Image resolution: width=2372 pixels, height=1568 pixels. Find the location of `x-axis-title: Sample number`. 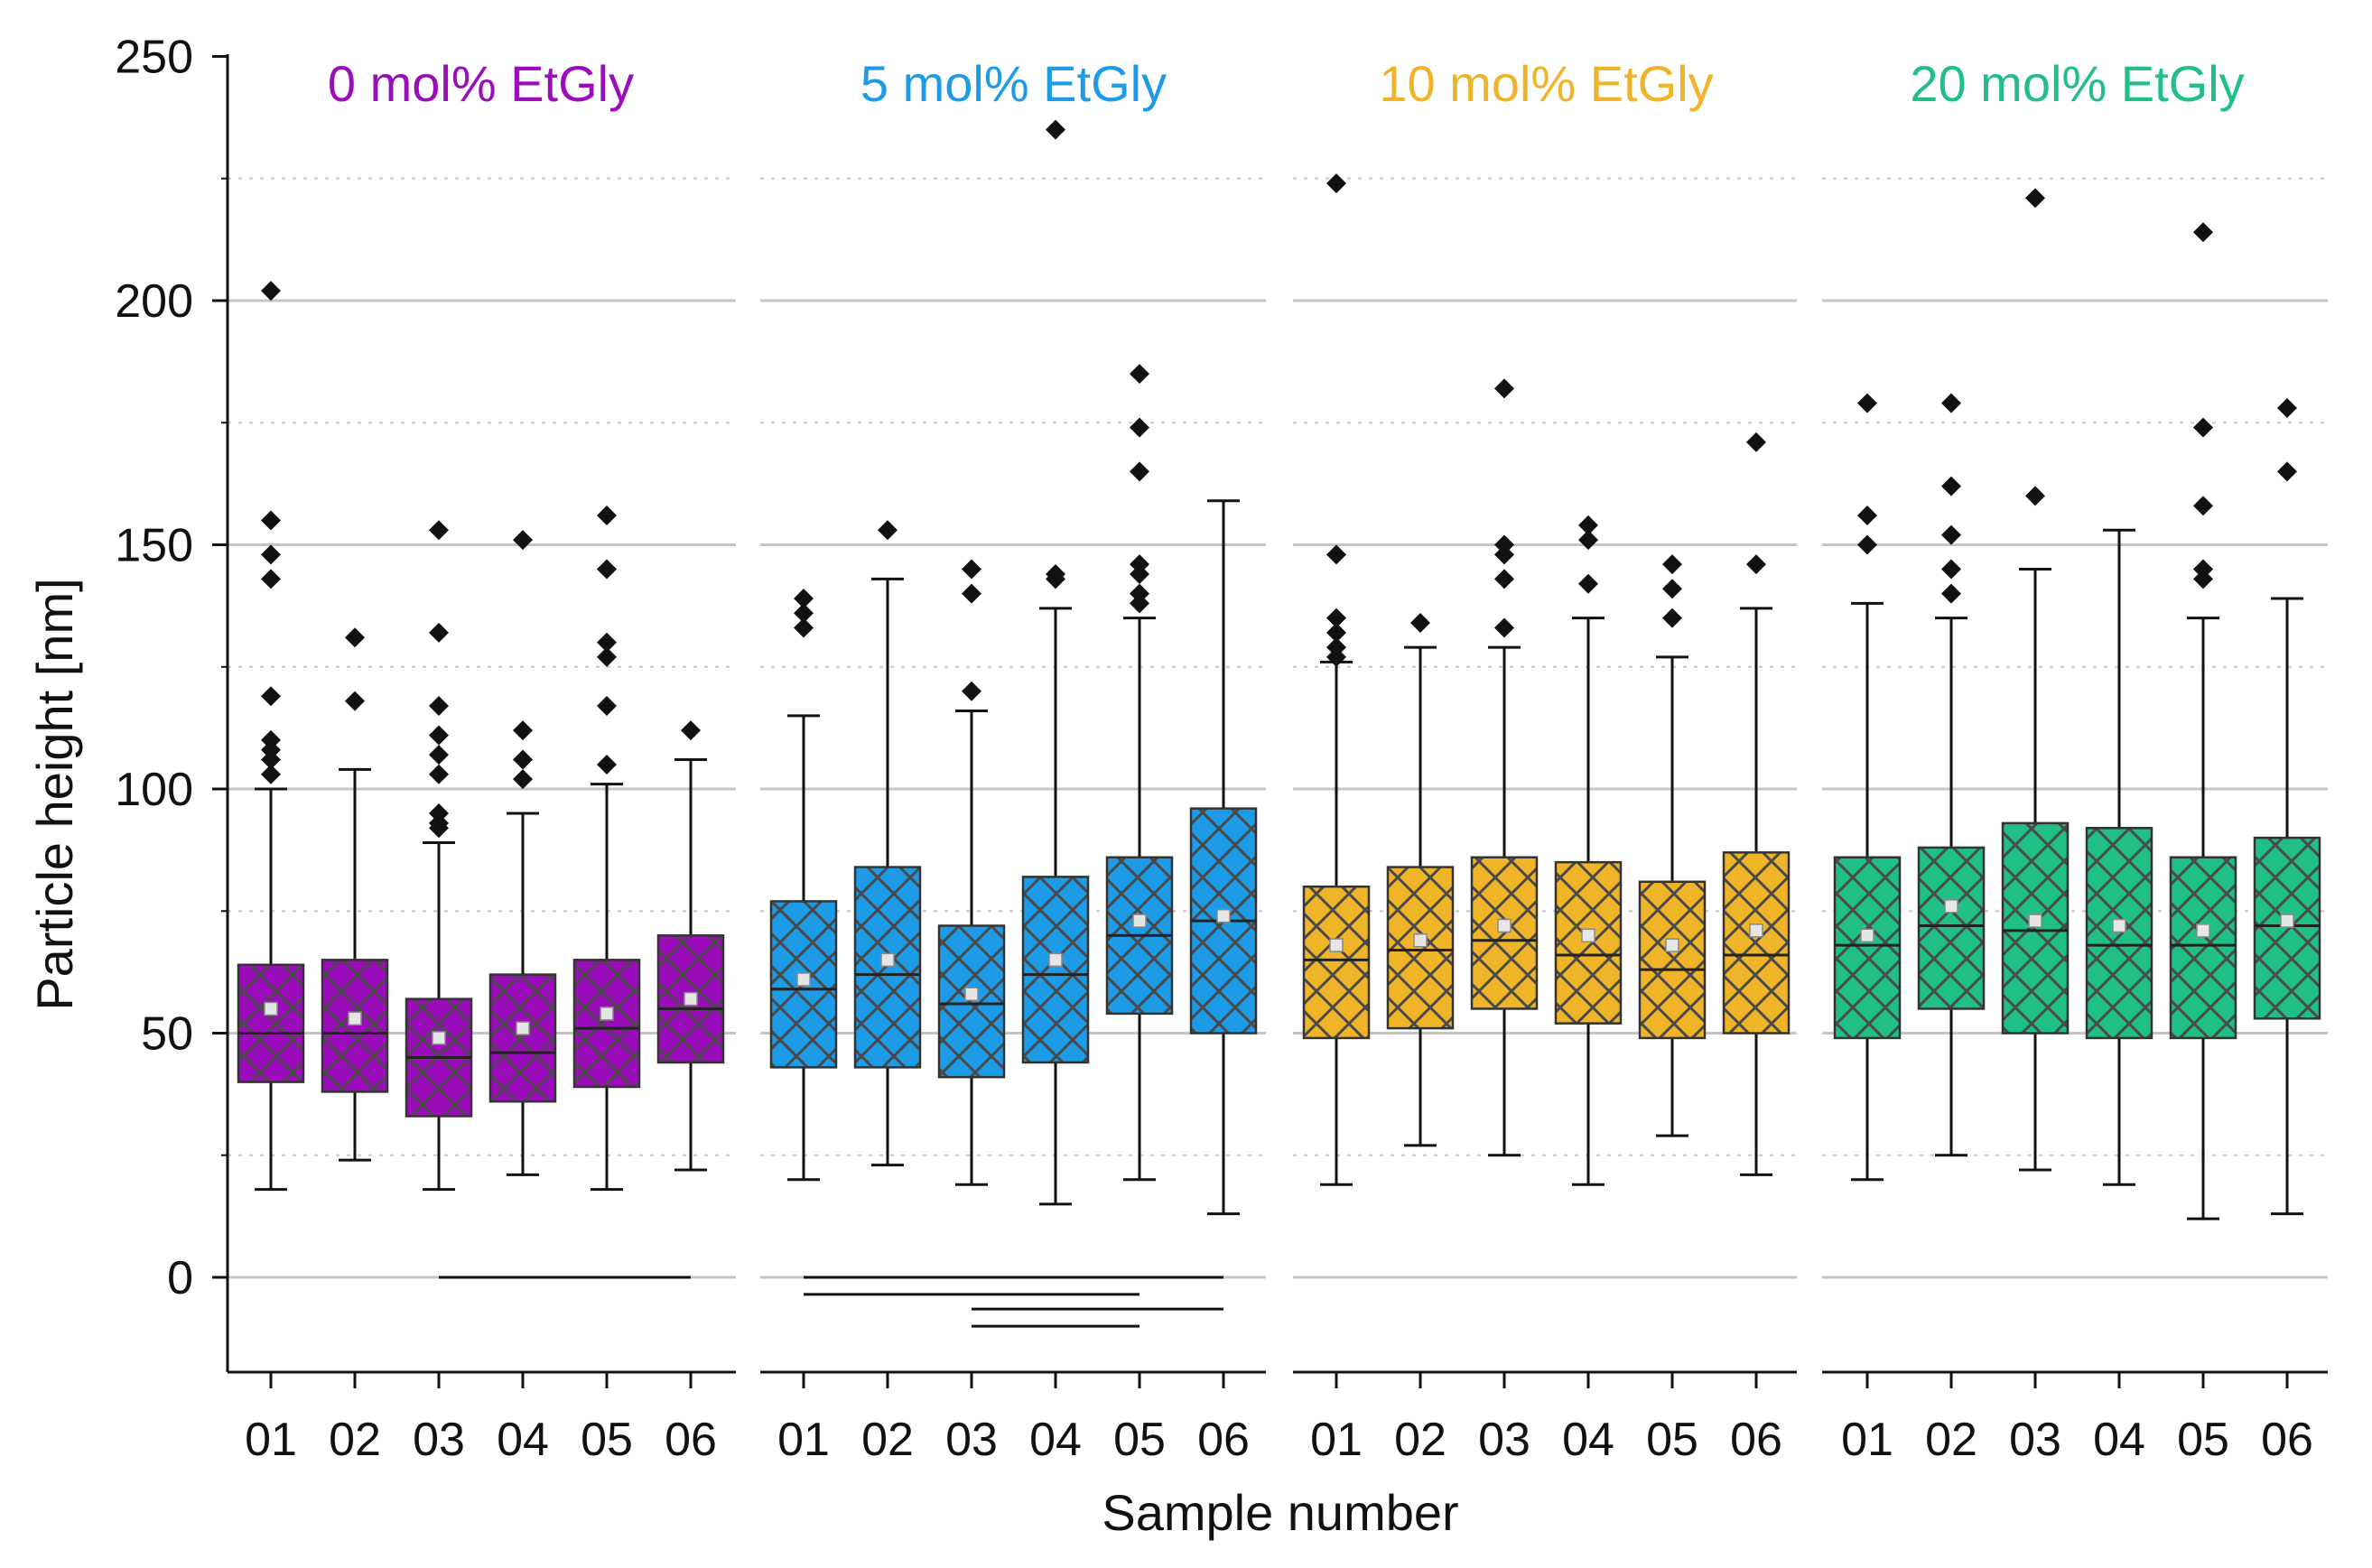

x-axis-title: Sample number is located at coordinates (1280, 1512).